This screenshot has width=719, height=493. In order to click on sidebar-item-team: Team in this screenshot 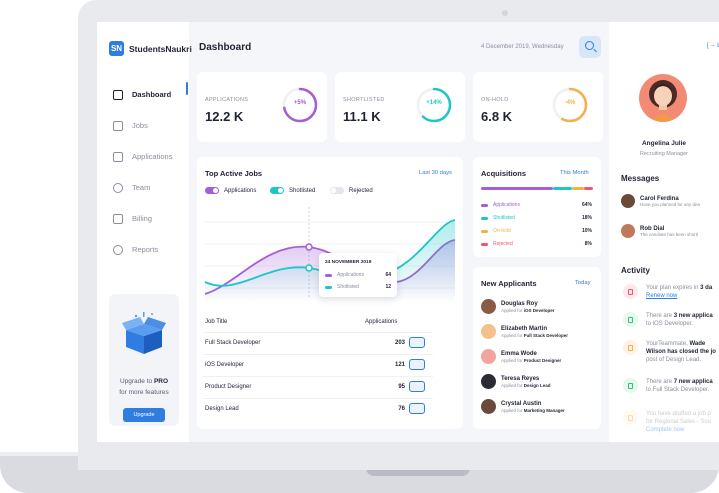, I will do `click(142, 187)`.